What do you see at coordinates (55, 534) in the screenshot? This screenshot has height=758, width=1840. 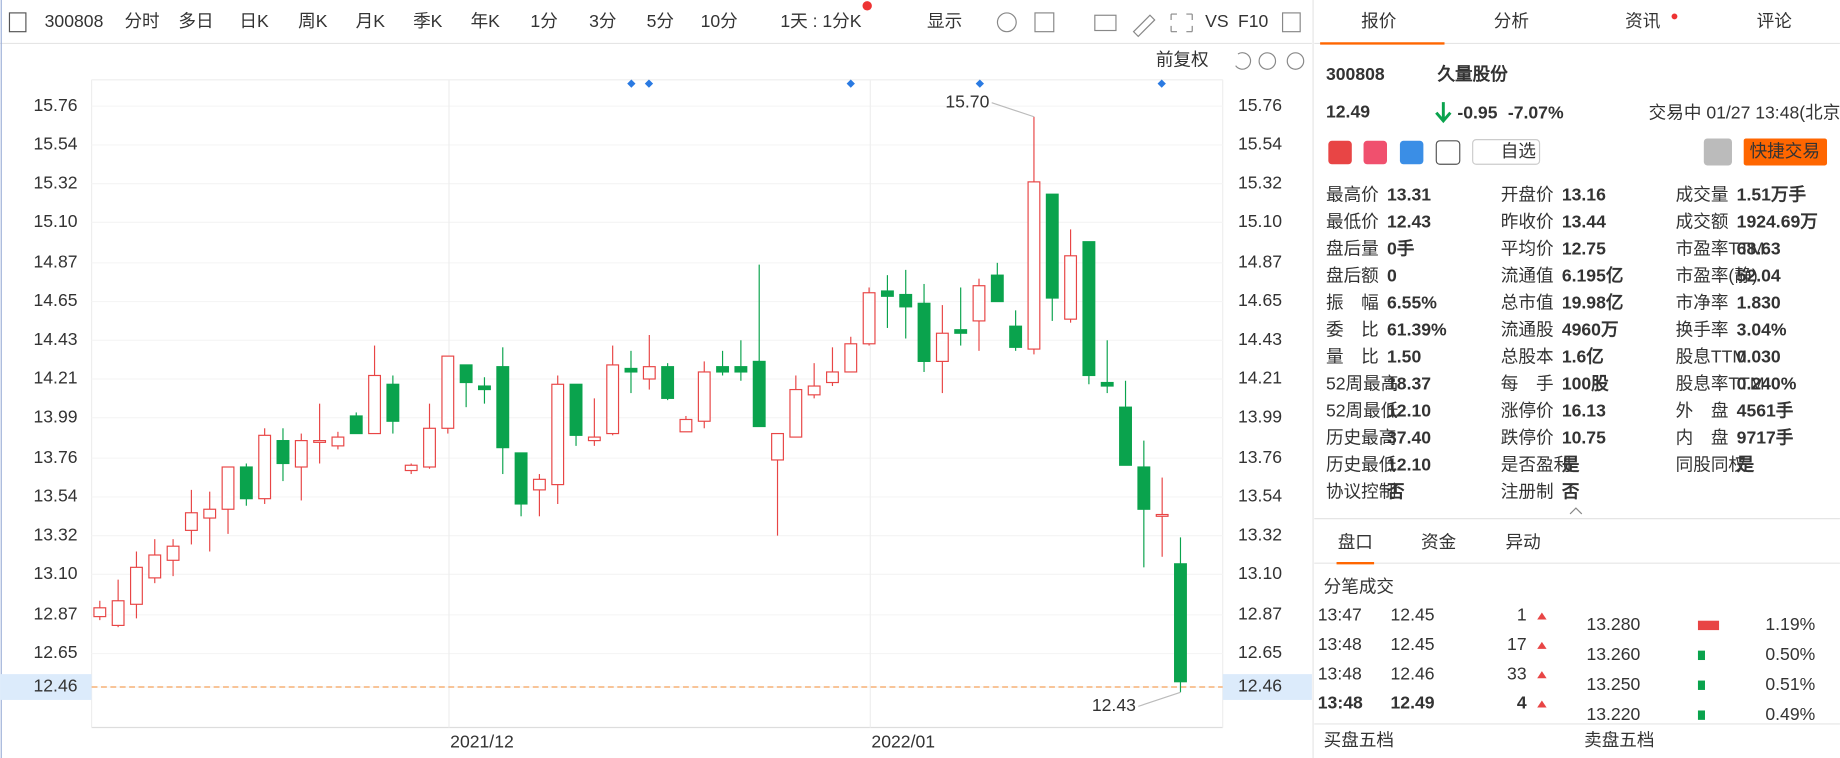 I see `y-tick-label: 13.32` at bounding box center [55, 534].